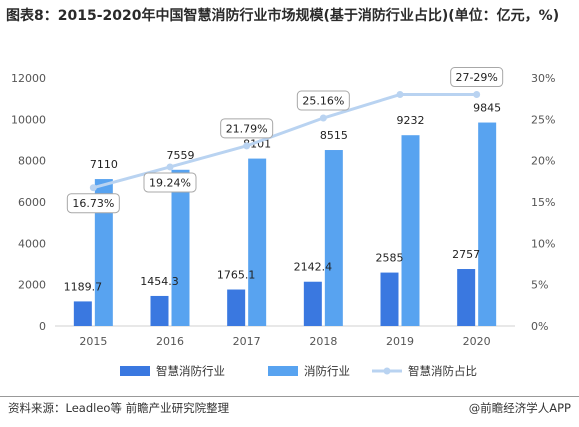 Image resolution: width=579 pixels, height=427 pixels. I want to click on y-left-tick-label: 10000, so click(28, 119).